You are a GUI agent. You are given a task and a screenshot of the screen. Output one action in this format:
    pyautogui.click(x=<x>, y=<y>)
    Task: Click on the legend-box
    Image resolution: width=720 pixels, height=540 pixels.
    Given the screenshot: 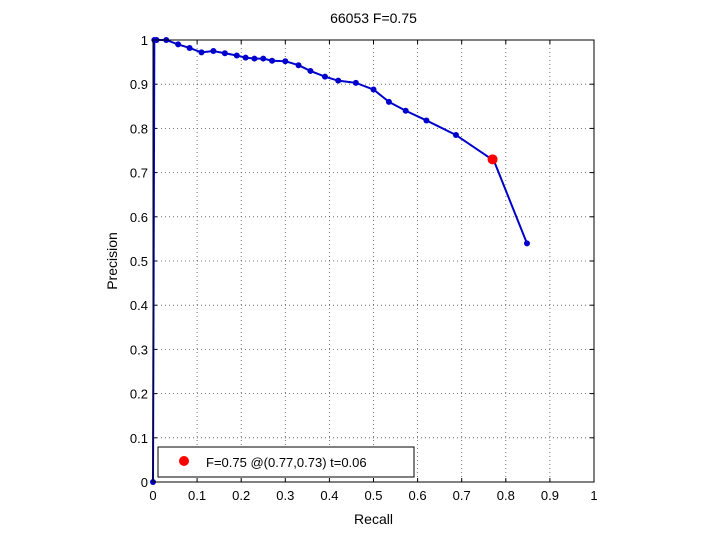 What is the action you would take?
    pyautogui.click(x=286, y=462)
    